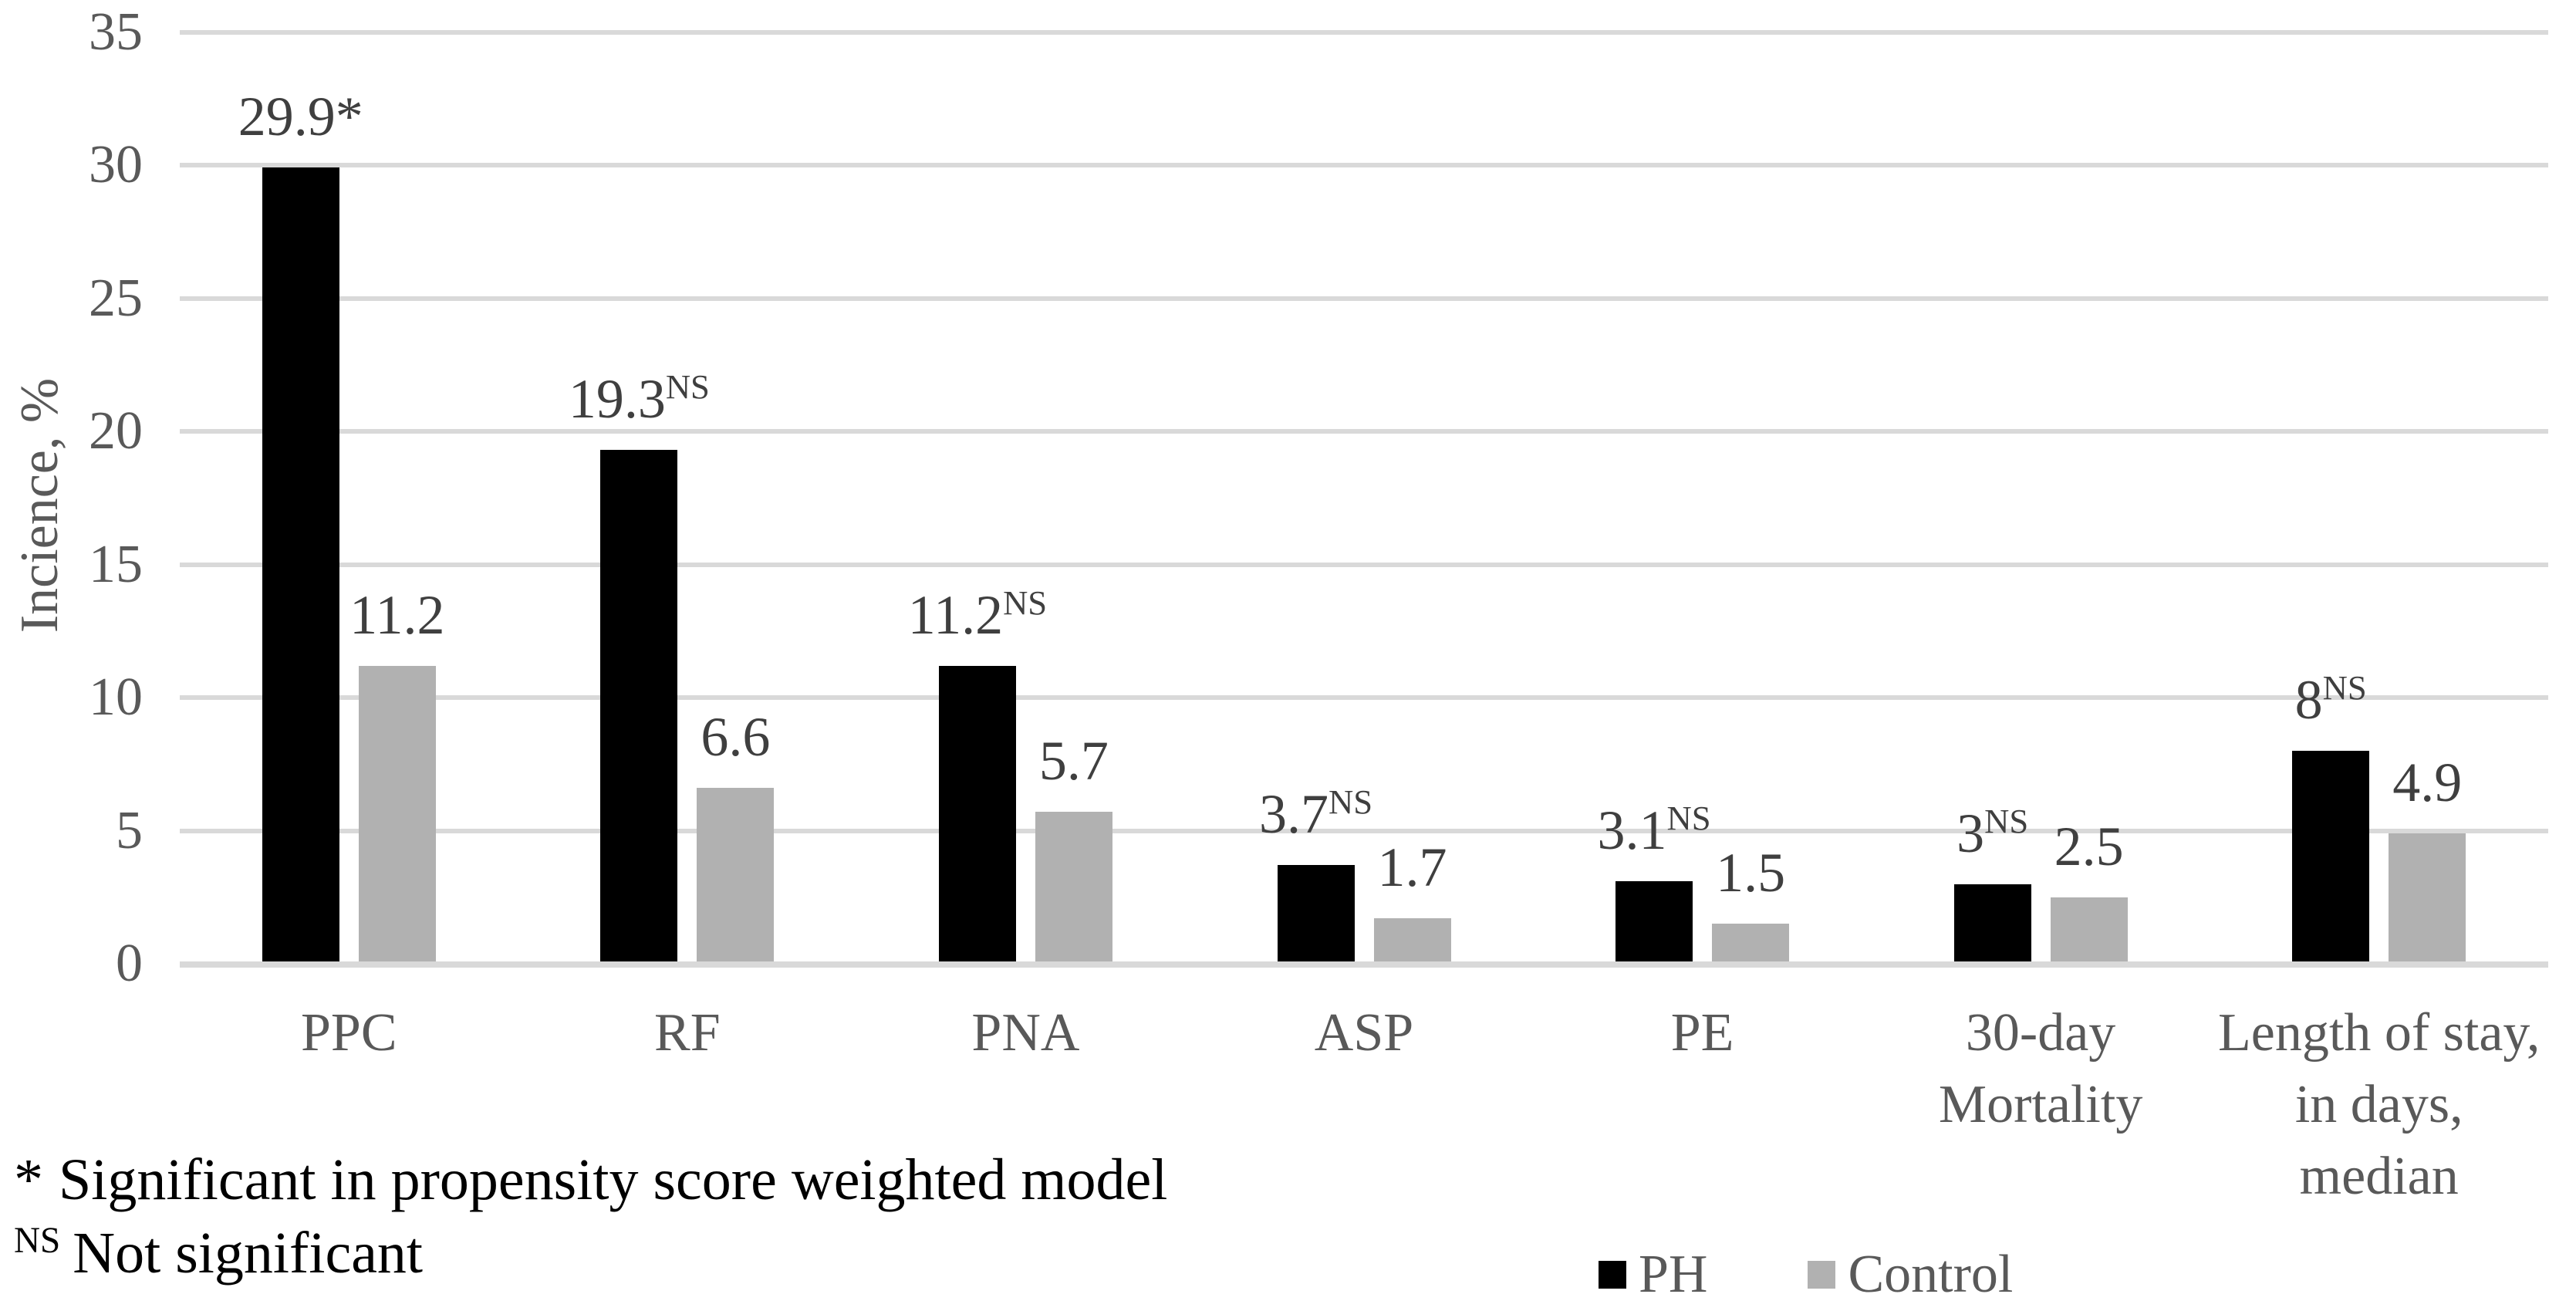 The height and width of the screenshot is (1311, 2576). Describe the element at coordinates (28, 1179) in the screenshot. I see `asterisk-marker: *` at that location.